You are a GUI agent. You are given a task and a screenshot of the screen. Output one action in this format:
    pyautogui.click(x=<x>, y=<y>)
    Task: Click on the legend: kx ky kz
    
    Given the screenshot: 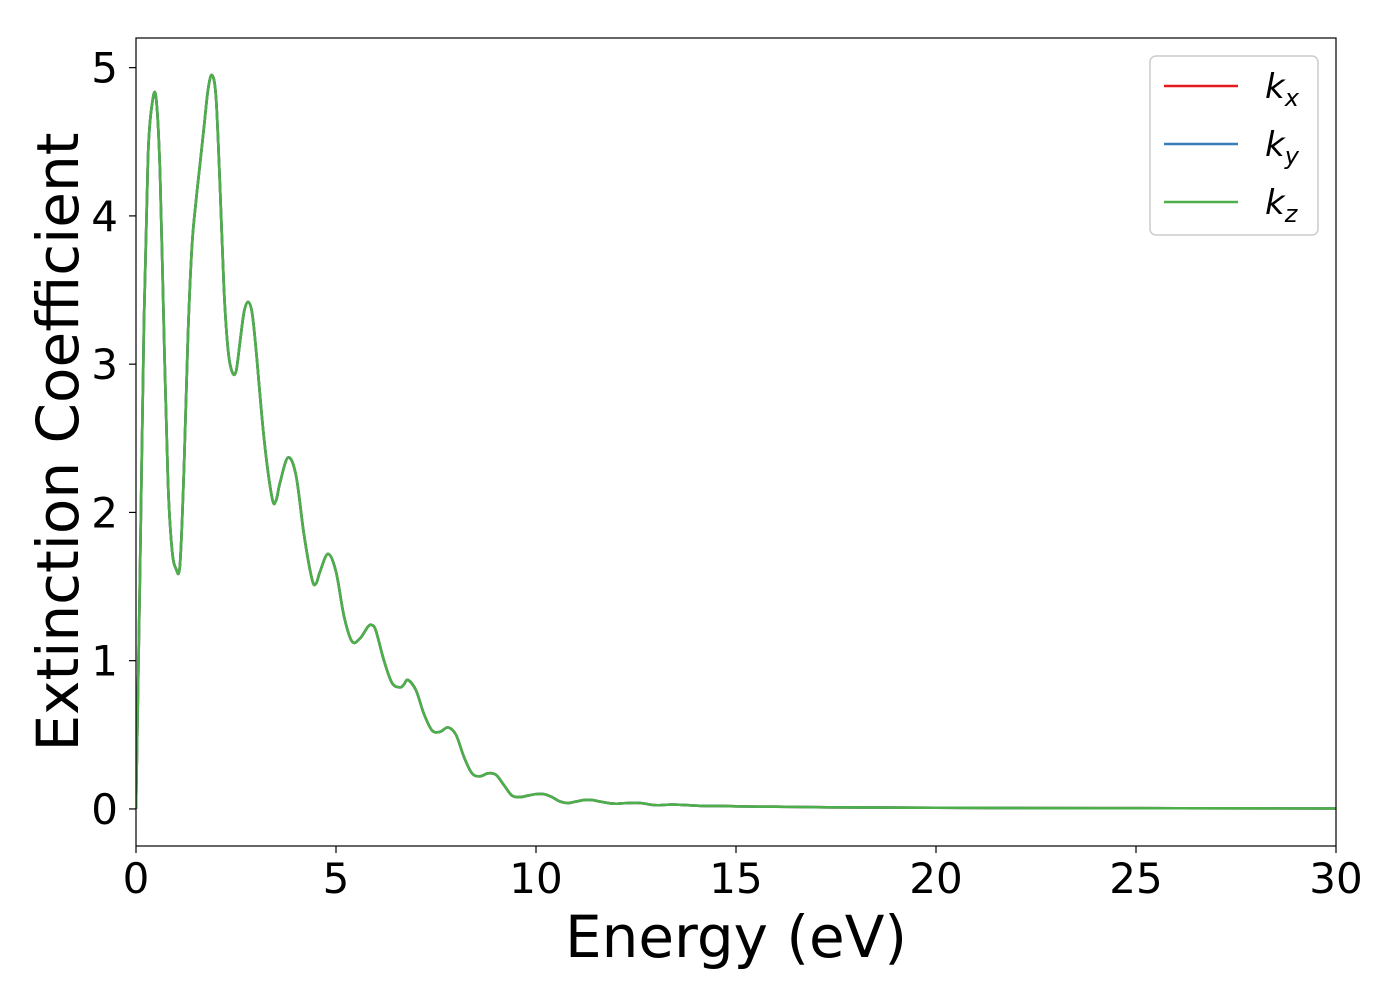 What is the action you would take?
    pyautogui.click(x=1234, y=145)
    